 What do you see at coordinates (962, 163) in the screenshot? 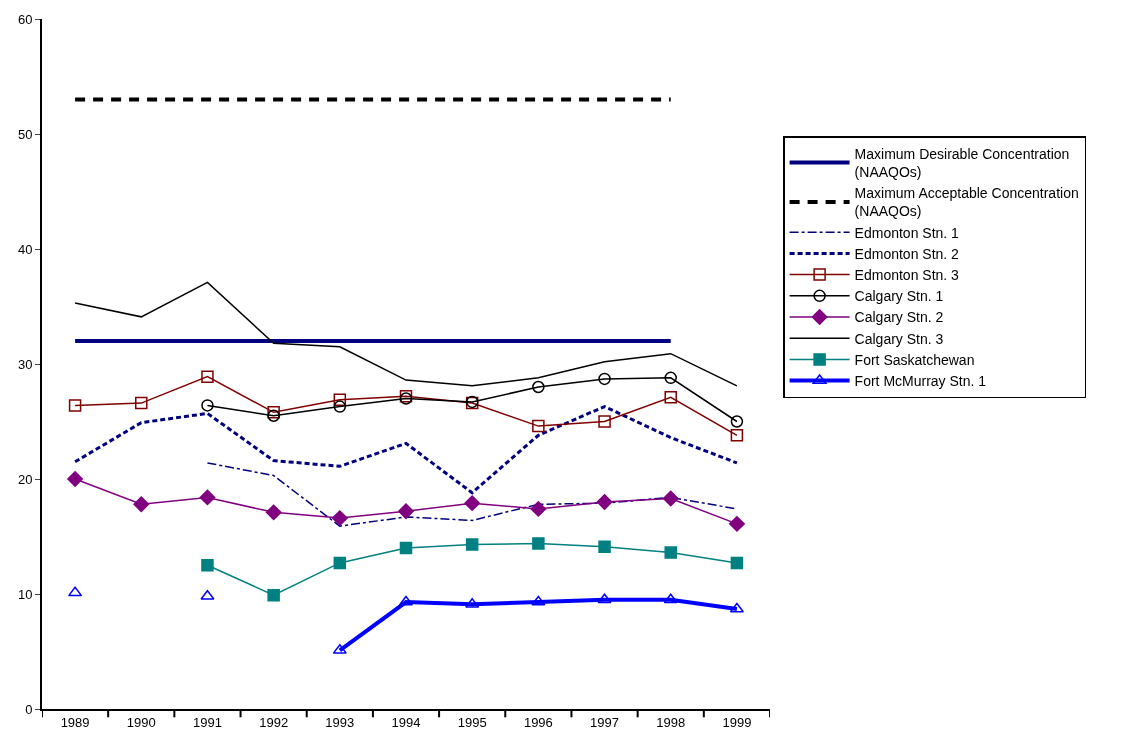
I see `legend-label: Maximum Desirable Concentration (NAAQOs)` at bounding box center [962, 163].